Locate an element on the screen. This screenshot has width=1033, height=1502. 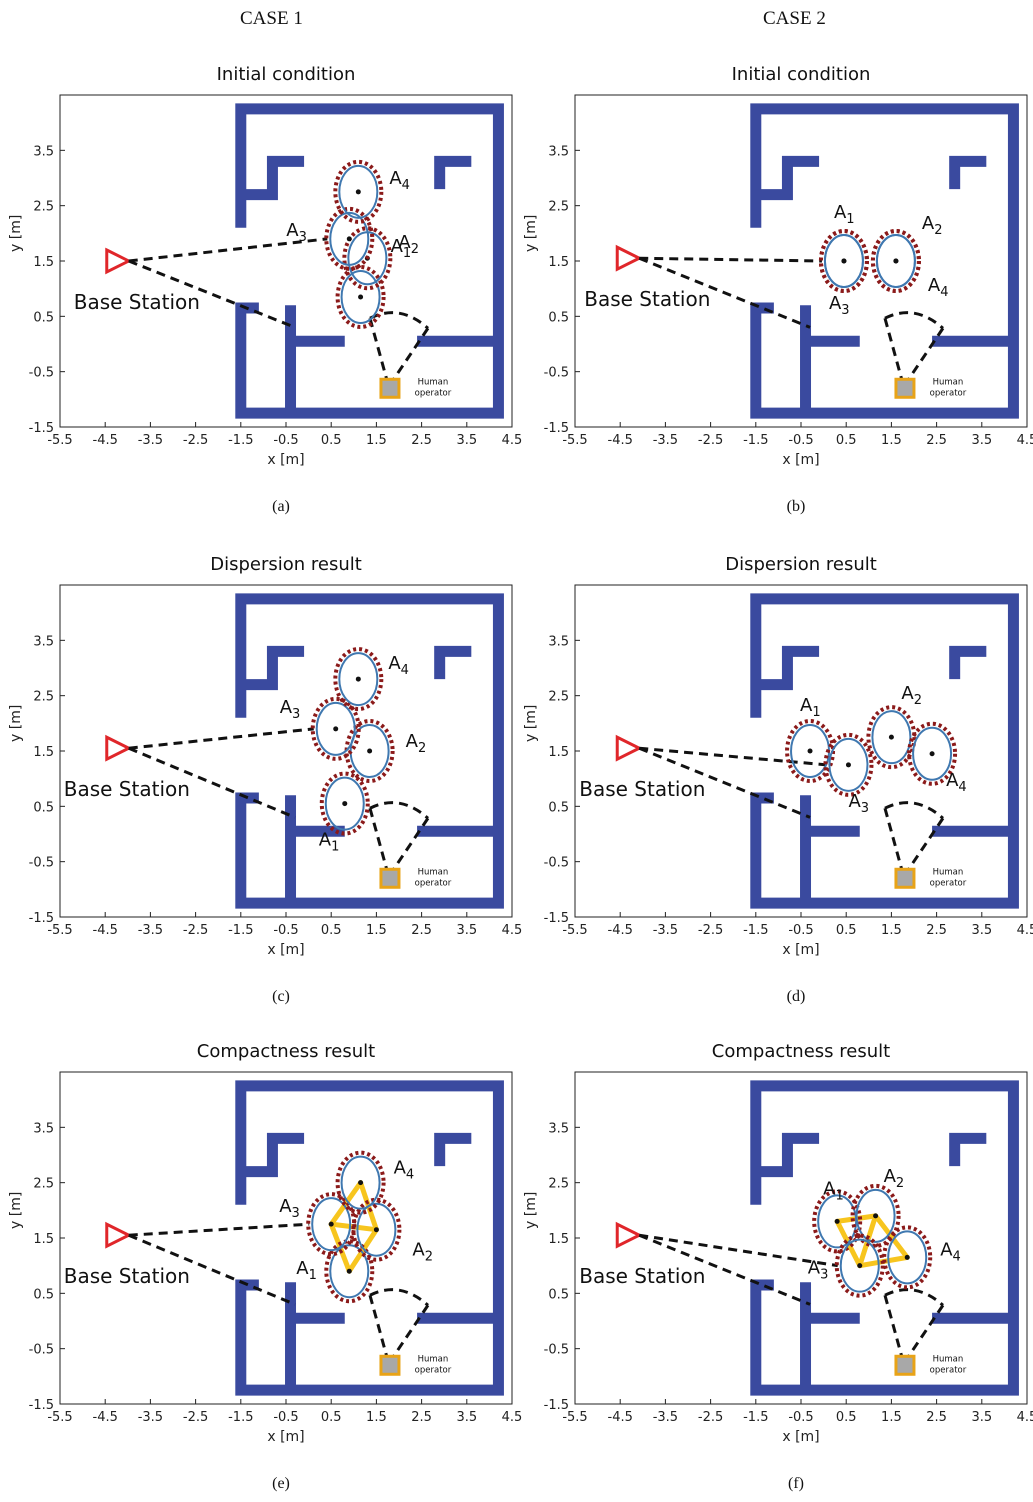
agent-label-3: A3 is located at coordinates (296, 232).